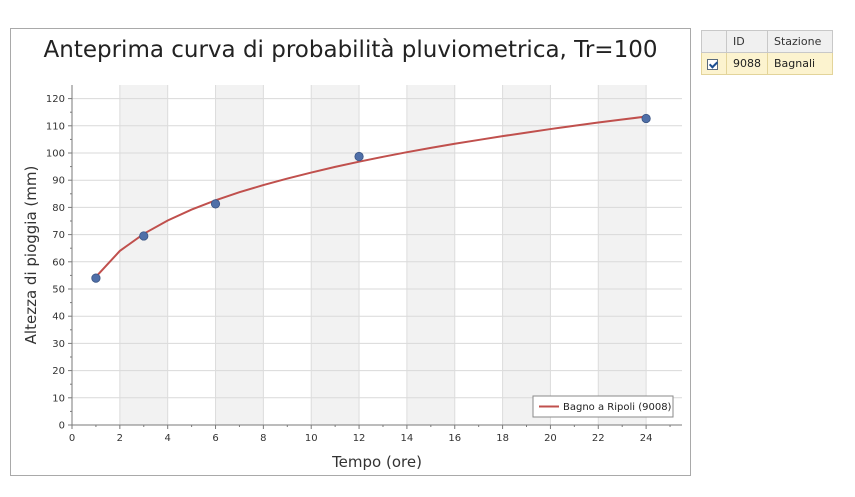 Image resolution: width=855 pixels, height=497 pixels. What do you see at coordinates (58, 235) in the screenshot?
I see `y-tick-label: 70` at bounding box center [58, 235].